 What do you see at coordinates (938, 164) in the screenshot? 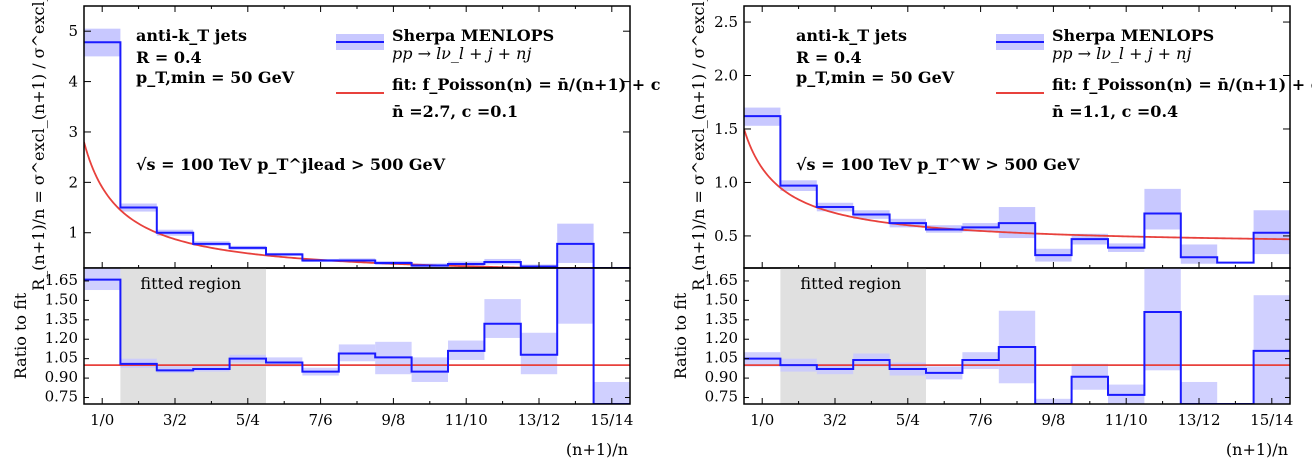
I see `cuts-label: √s = 100 TeV p_T^W > 500 GeV` at bounding box center [938, 164].